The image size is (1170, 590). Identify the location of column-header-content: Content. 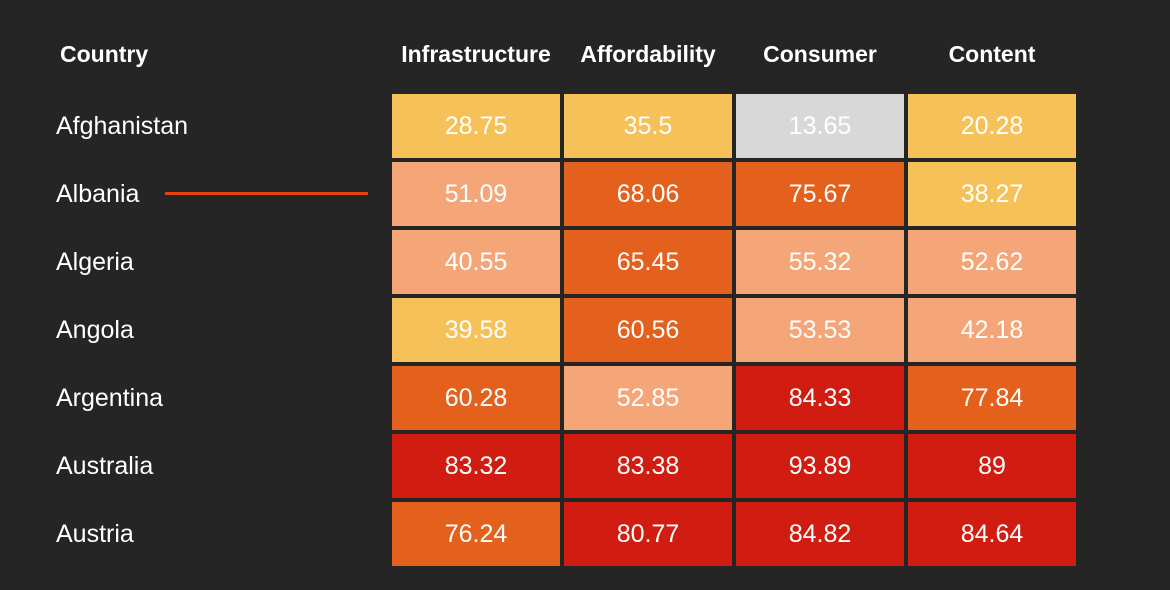
(992, 54).